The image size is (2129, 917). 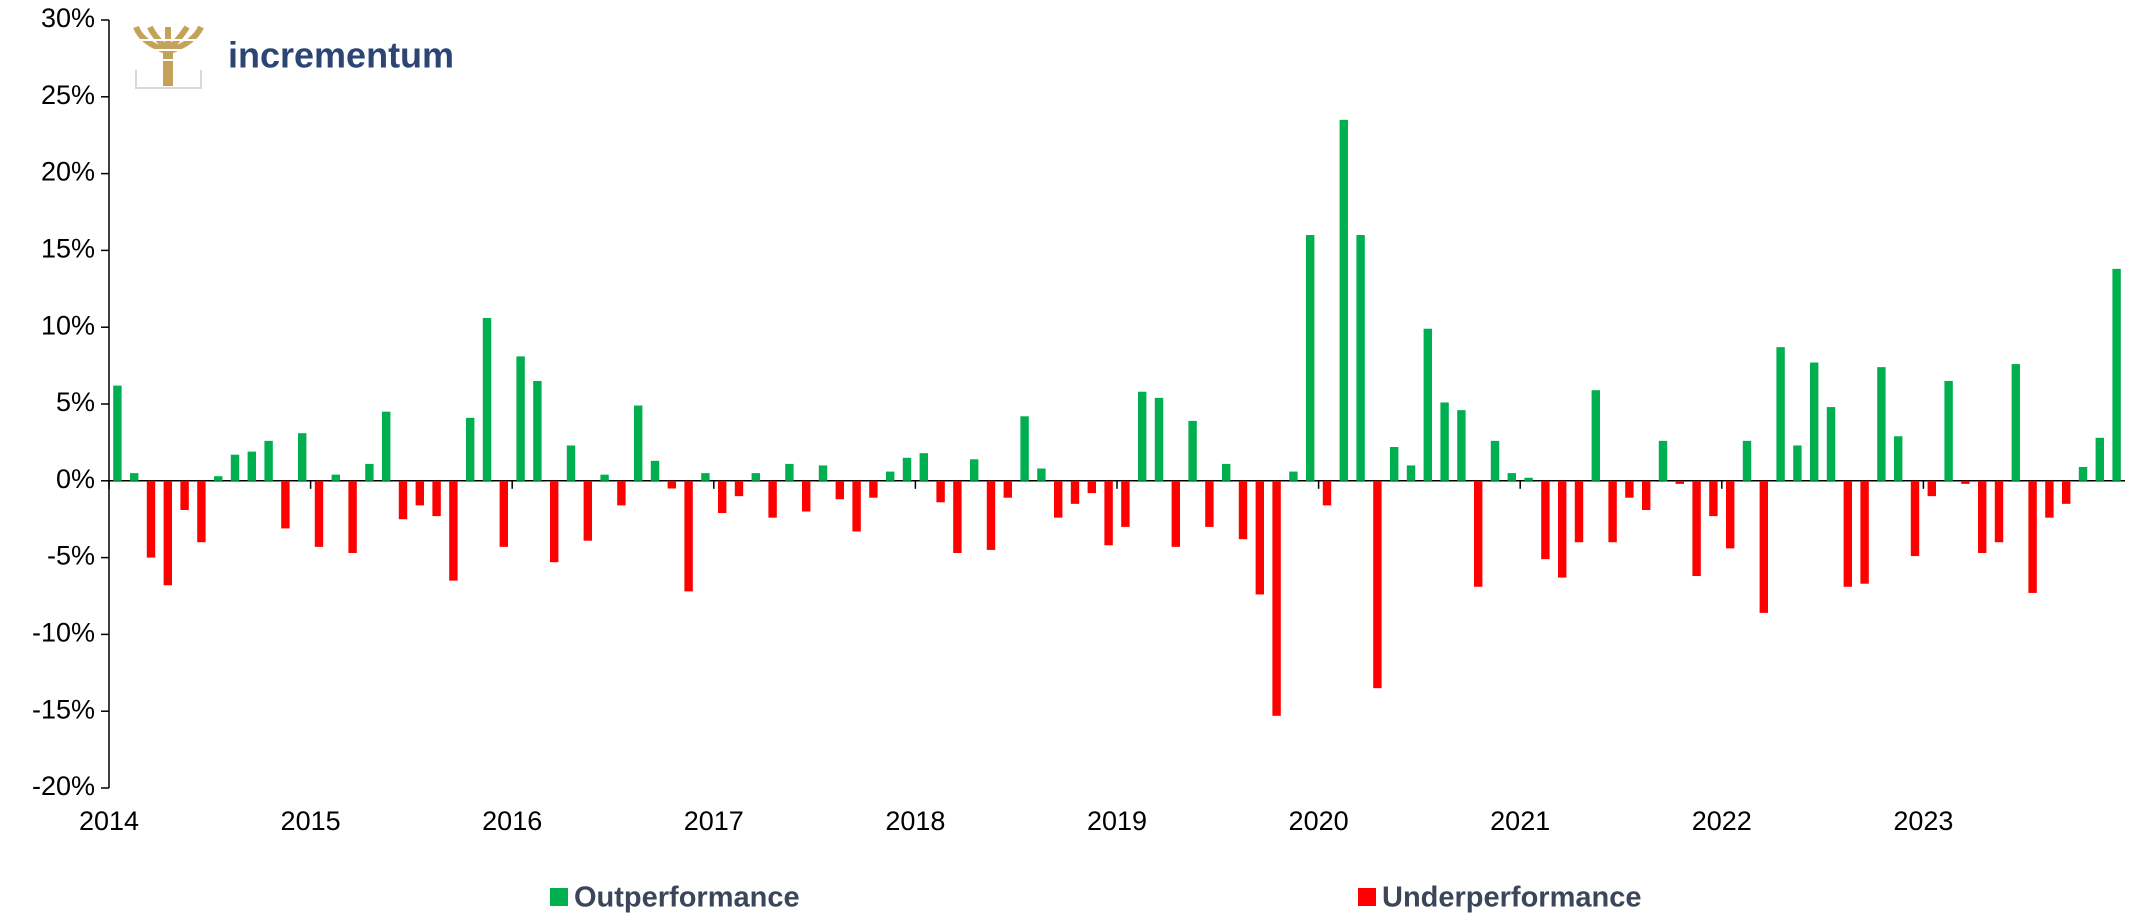 What do you see at coordinates (168, 57) in the screenshot?
I see `logo-icon` at bounding box center [168, 57].